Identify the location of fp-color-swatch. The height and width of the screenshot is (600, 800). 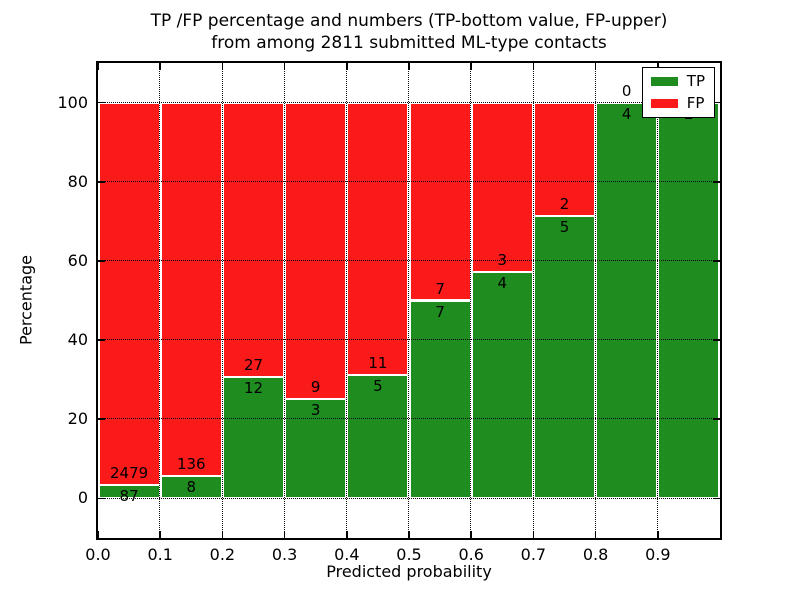
(664, 103).